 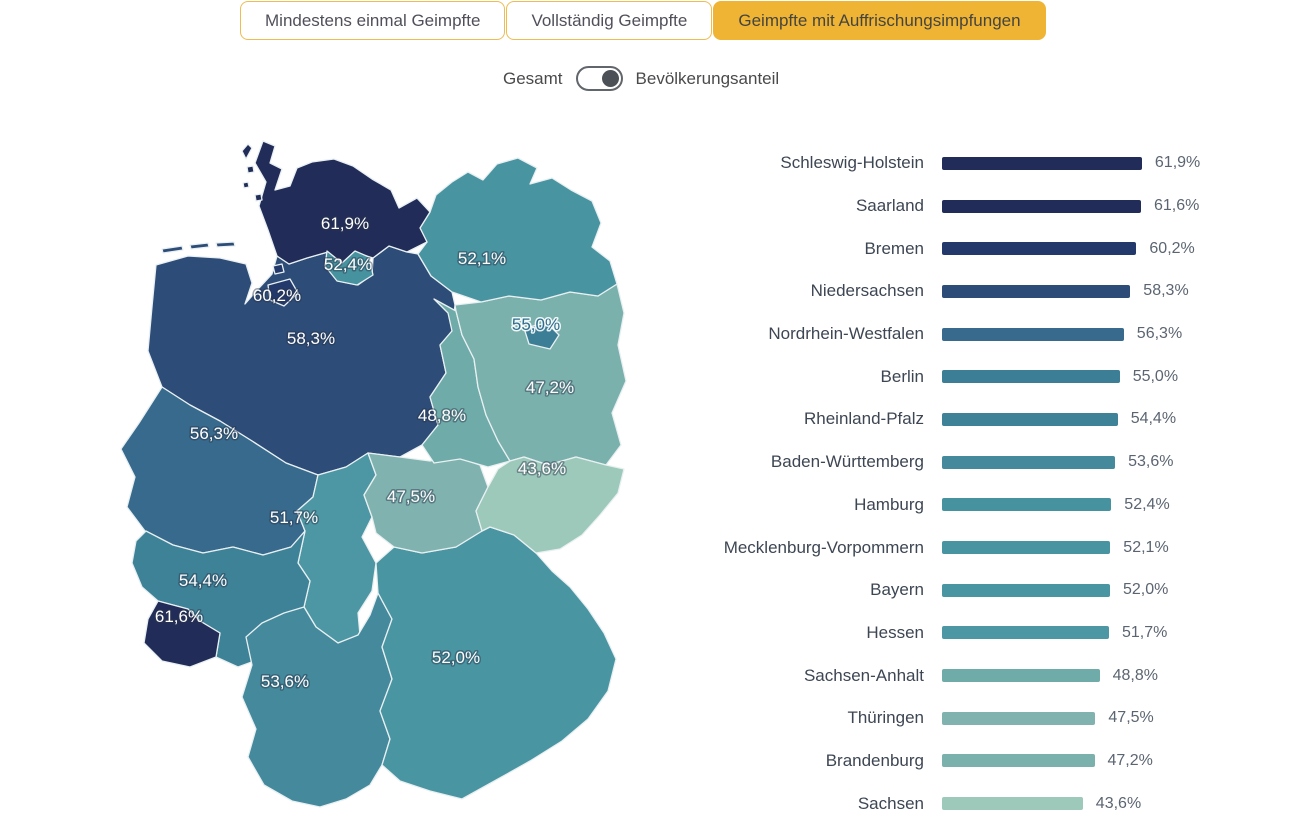 What do you see at coordinates (1146, 547) in the screenshot?
I see `bar-value: 52,1%` at bounding box center [1146, 547].